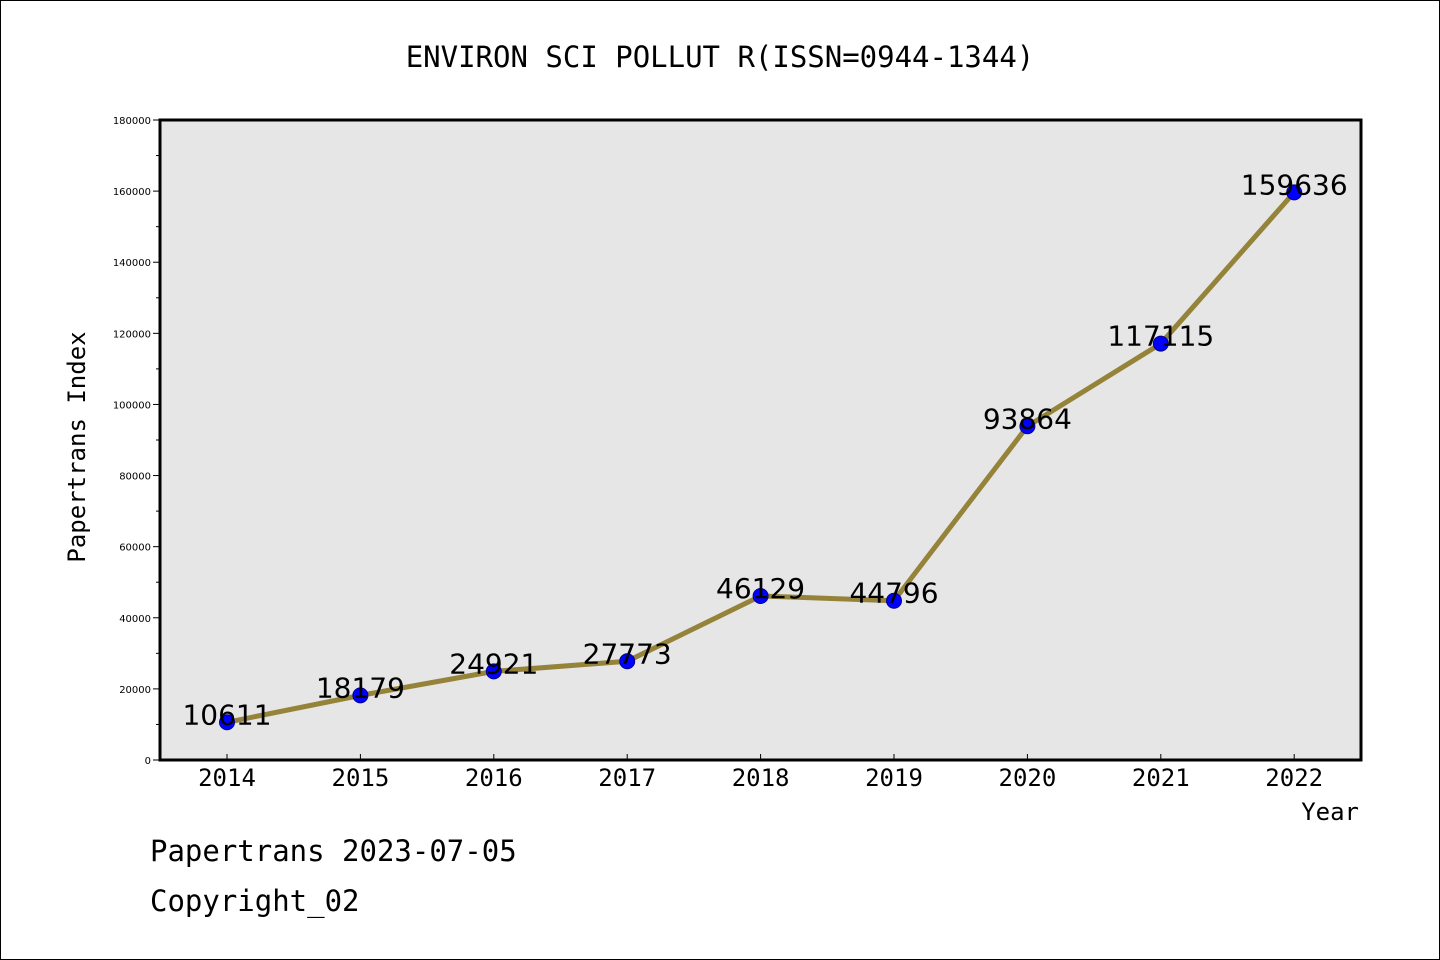 The image size is (1440, 960). Describe the element at coordinates (135, 548) in the screenshot. I see `y-tick-label: 60000` at that location.